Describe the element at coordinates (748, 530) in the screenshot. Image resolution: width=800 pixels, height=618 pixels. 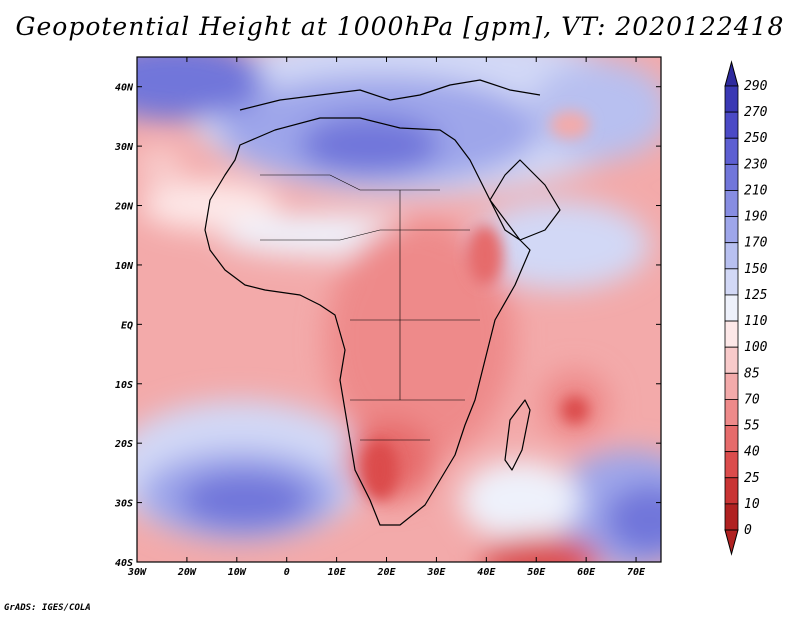
I see `colorbar-label: 0` at that location.